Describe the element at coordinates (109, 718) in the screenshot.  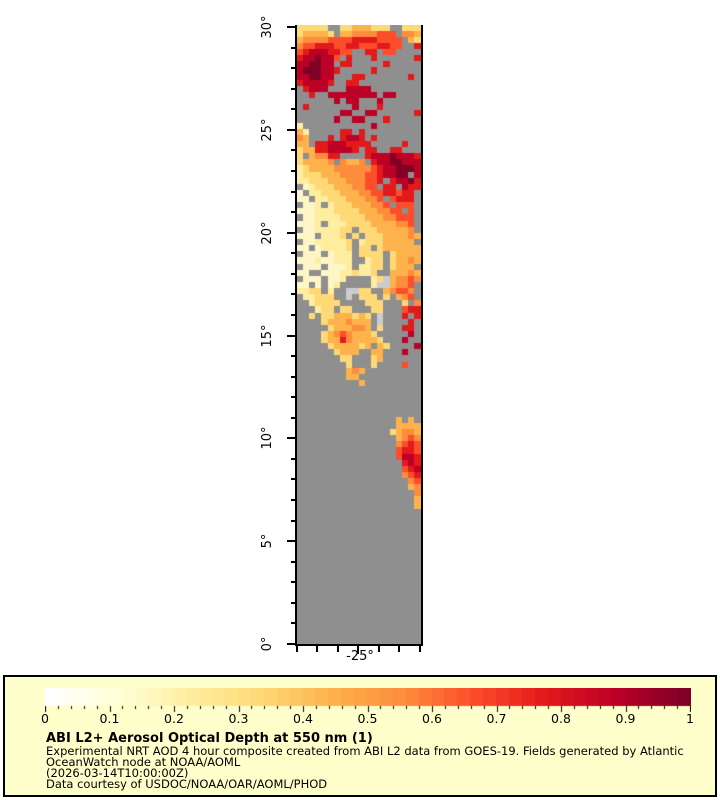
I see `colorbar-tick-label: 0.1` at that location.